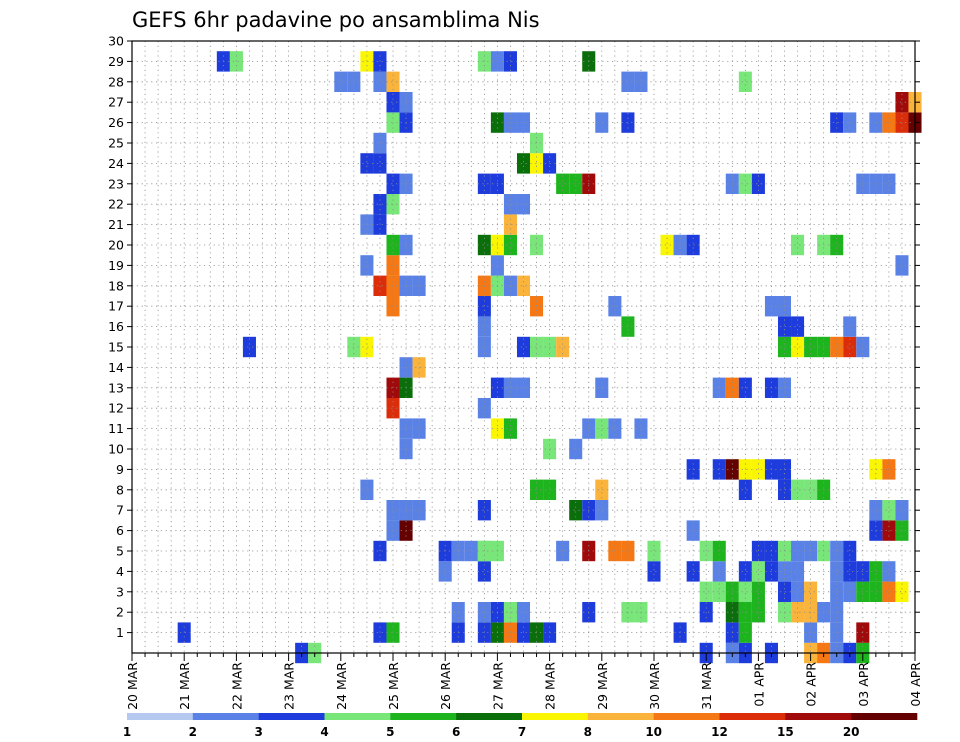 The width and height of the screenshot is (960, 742). I want to click on y-tick-label: 18, so click(116, 285).